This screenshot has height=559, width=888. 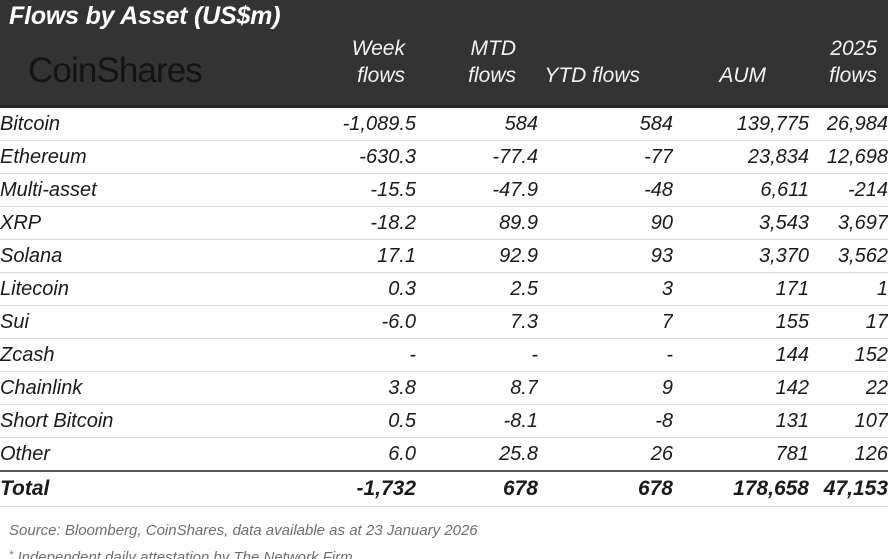 I want to click on asset-name: Zcash, so click(x=118, y=355).